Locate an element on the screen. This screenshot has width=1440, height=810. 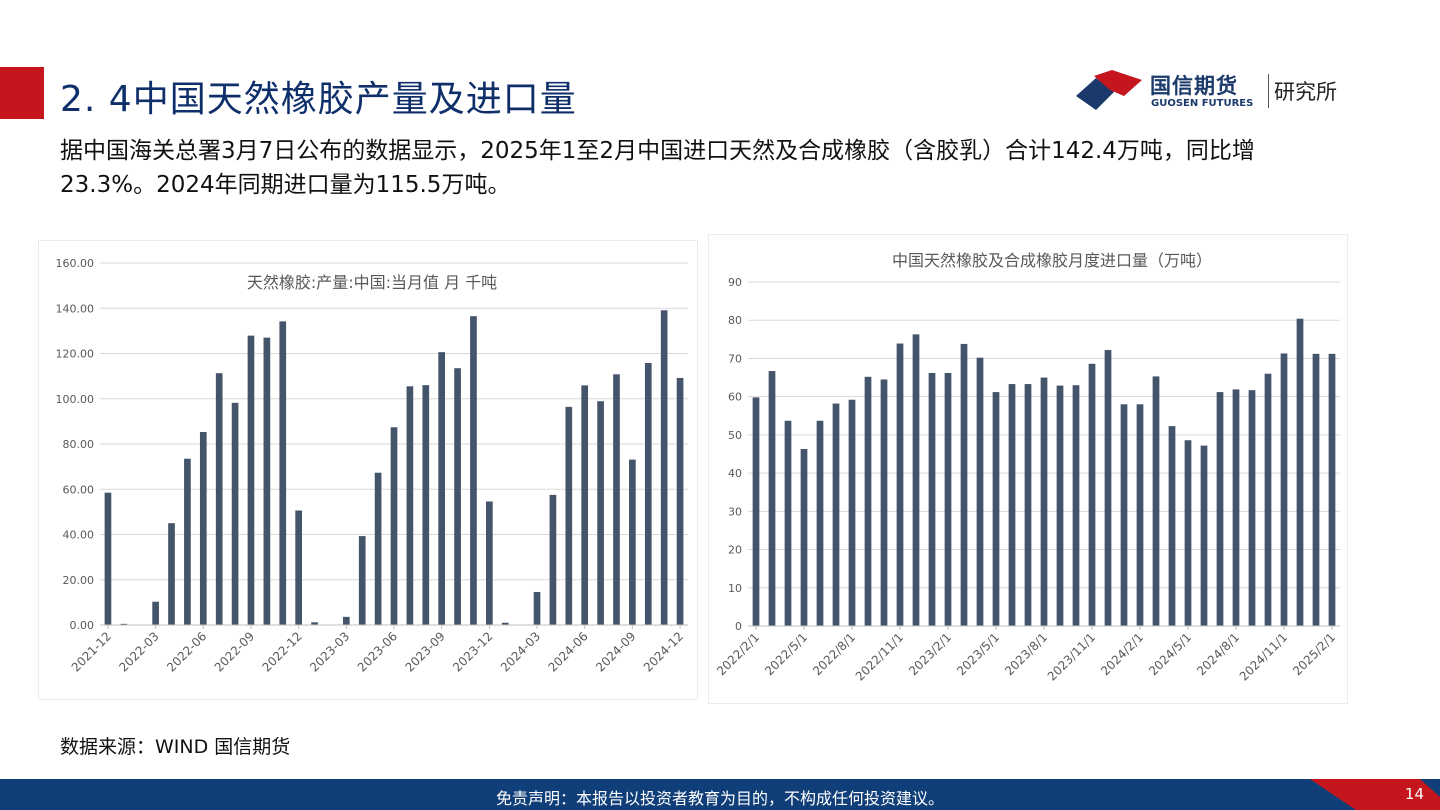
y-tick-label: 10 is located at coordinates (735, 588).